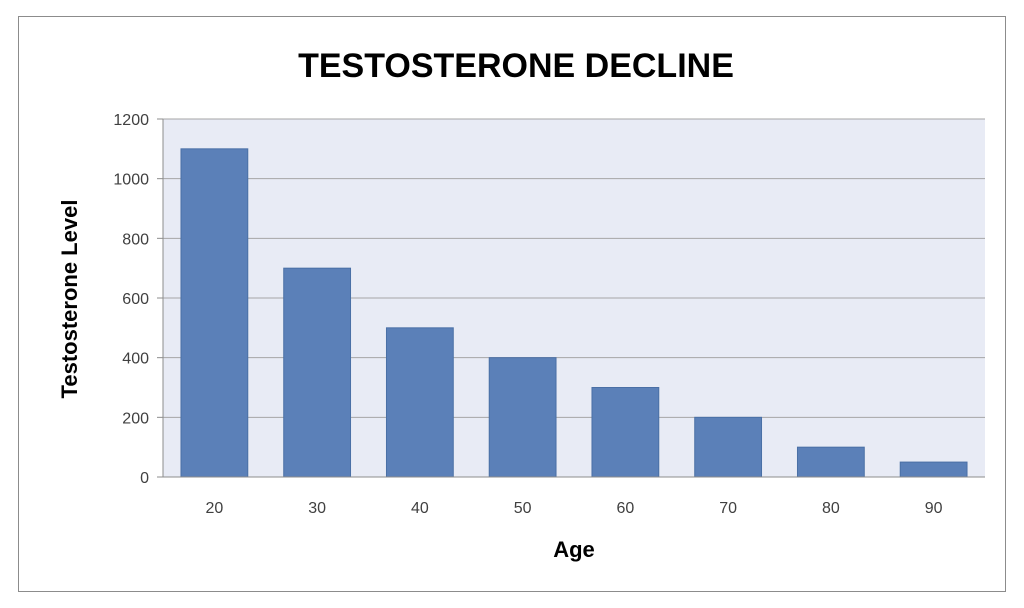 The height and width of the screenshot is (608, 1024). What do you see at coordinates (135, 239) in the screenshot?
I see `y-tick-label: 800` at bounding box center [135, 239].